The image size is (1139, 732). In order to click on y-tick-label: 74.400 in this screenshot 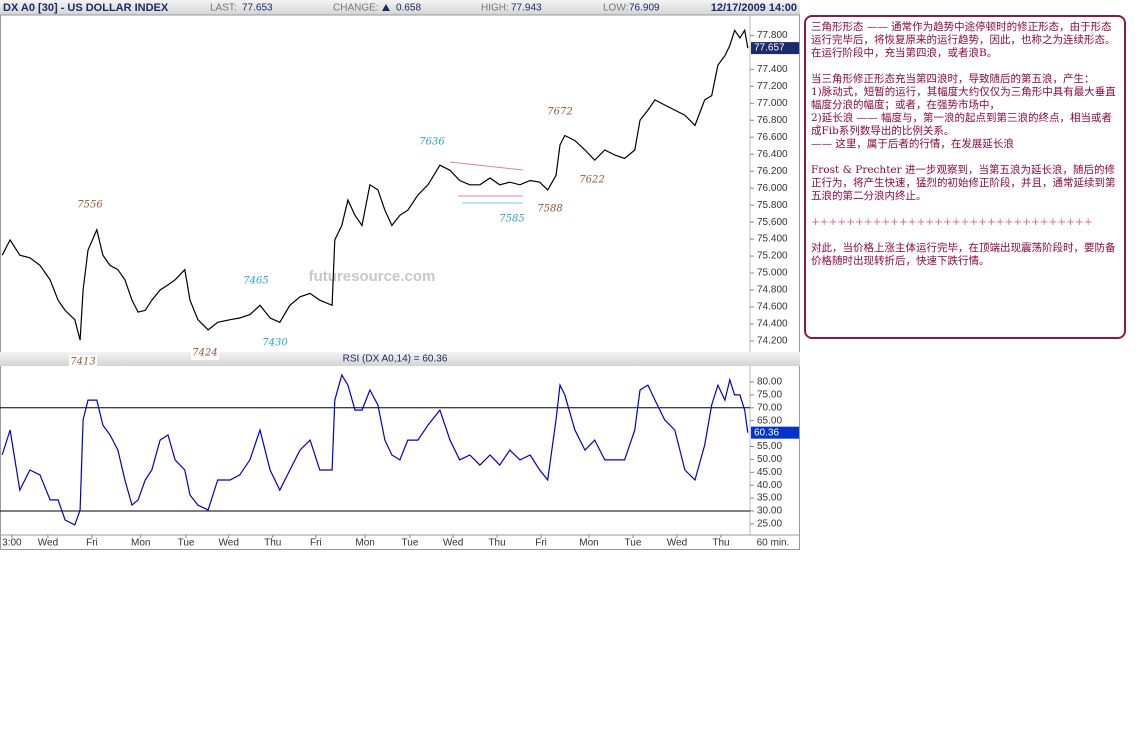, I will do `click(772, 324)`.